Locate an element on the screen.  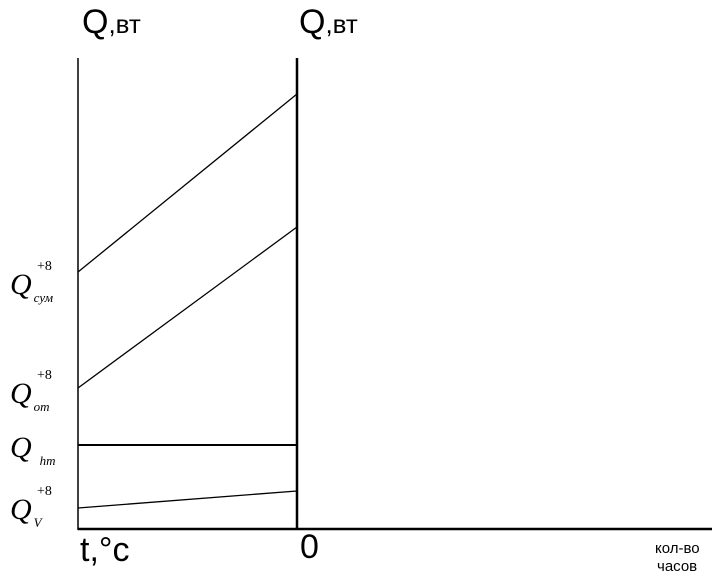
level-label-q-v-symbol: Q is located at coordinates (21, 509).